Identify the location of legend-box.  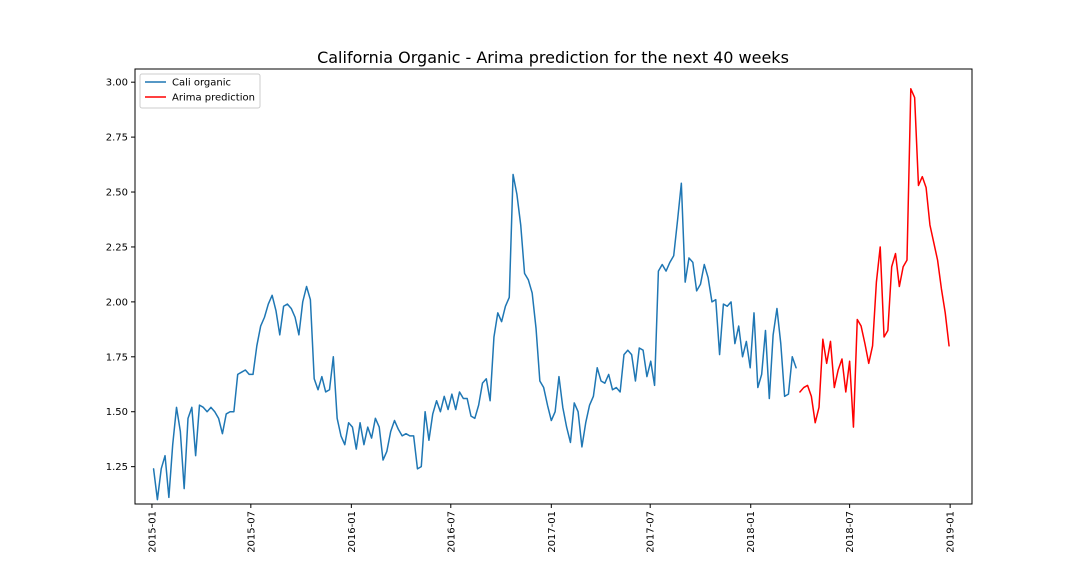
(200, 91).